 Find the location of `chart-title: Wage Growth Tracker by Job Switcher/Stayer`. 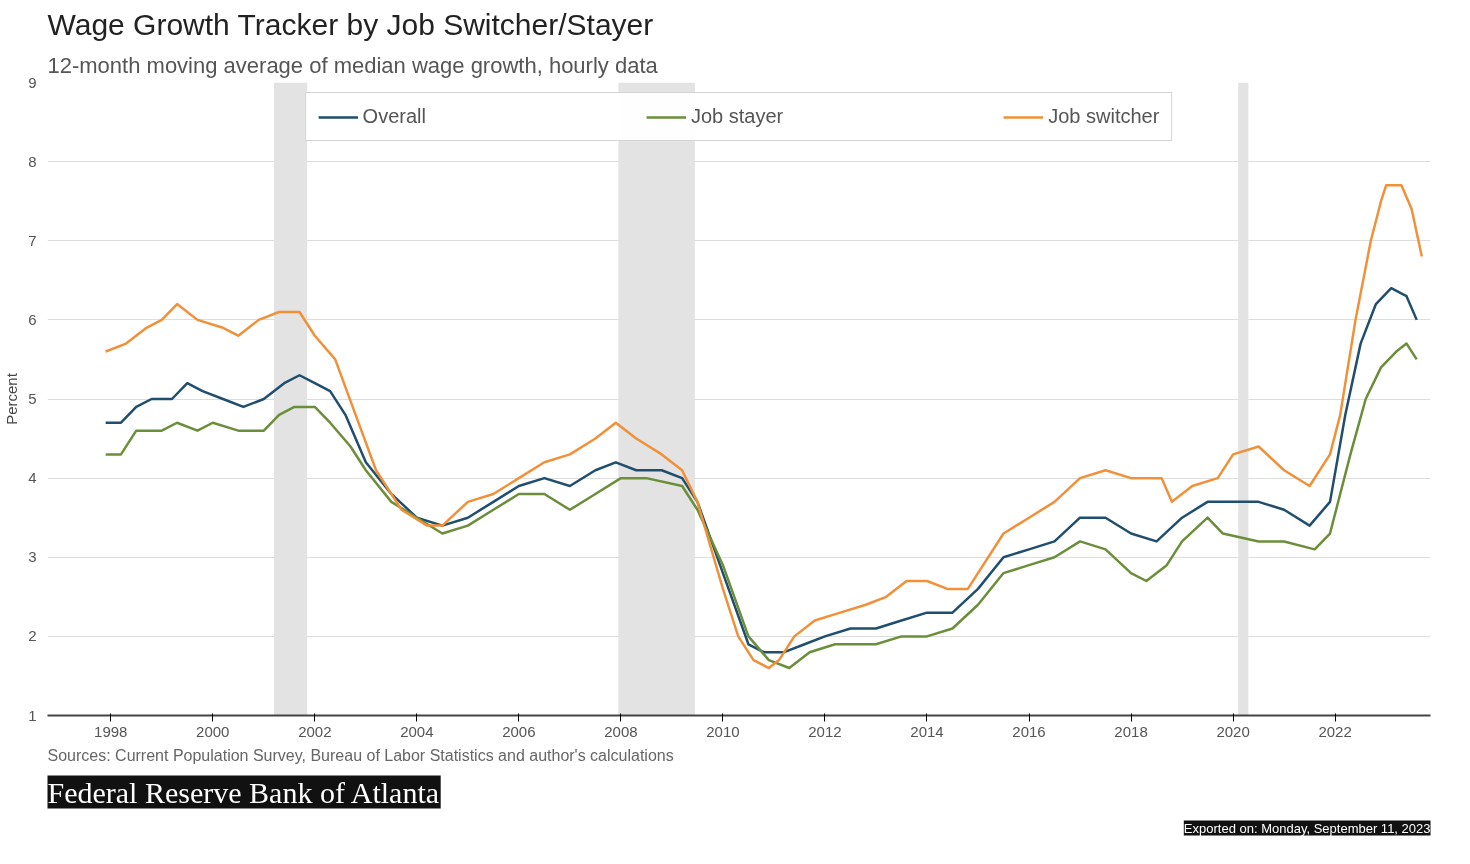

chart-title: Wage Growth Tracker by Job Switcher/Stayer is located at coordinates (350, 24).